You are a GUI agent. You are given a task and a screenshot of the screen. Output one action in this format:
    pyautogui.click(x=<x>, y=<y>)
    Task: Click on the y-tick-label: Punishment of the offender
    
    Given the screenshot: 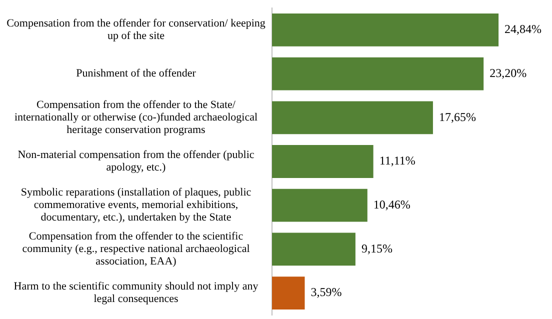 What is the action you would take?
    pyautogui.click(x=136, y=74)
    